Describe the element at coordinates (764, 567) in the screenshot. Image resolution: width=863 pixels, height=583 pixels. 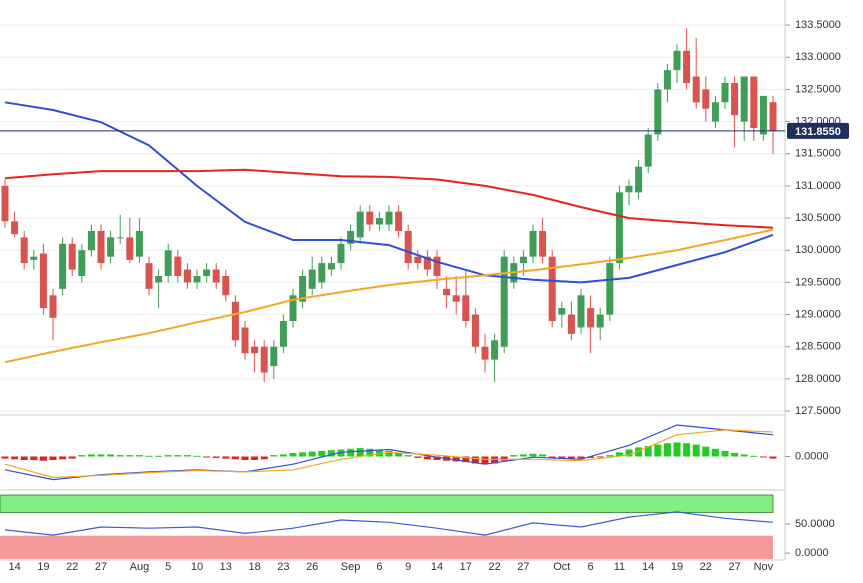
I see `x-tick-label: Nov` at that location.